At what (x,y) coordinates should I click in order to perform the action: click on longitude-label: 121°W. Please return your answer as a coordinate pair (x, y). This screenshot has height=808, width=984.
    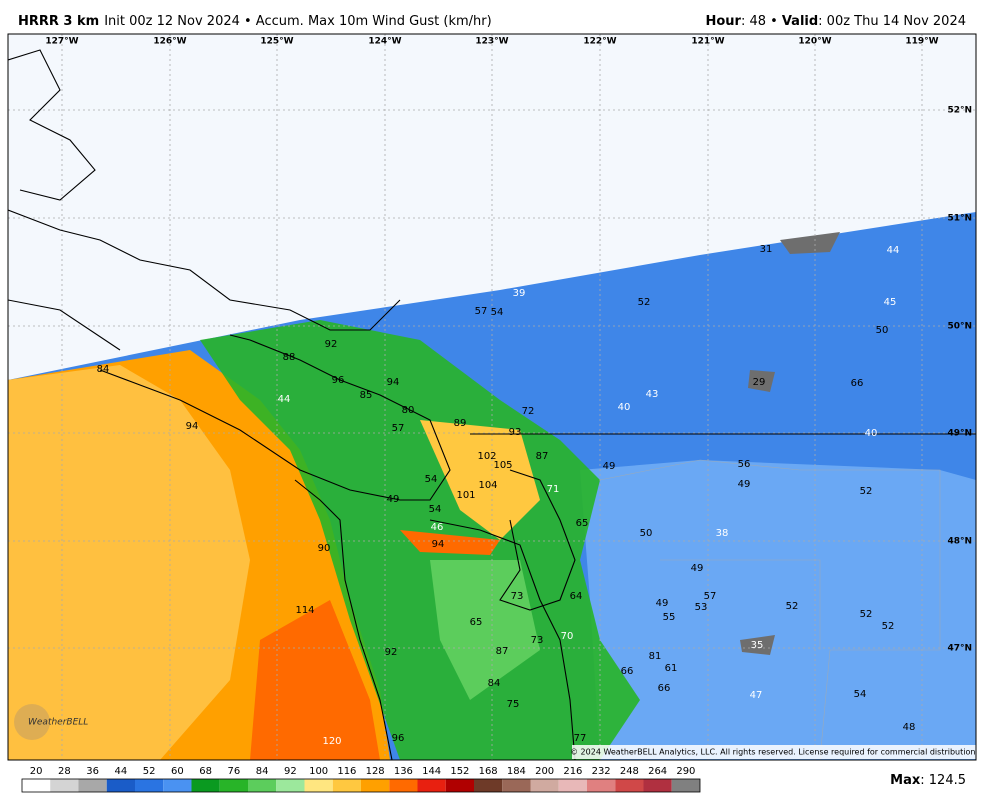
    Looking at the image, I should click on (707, 42).